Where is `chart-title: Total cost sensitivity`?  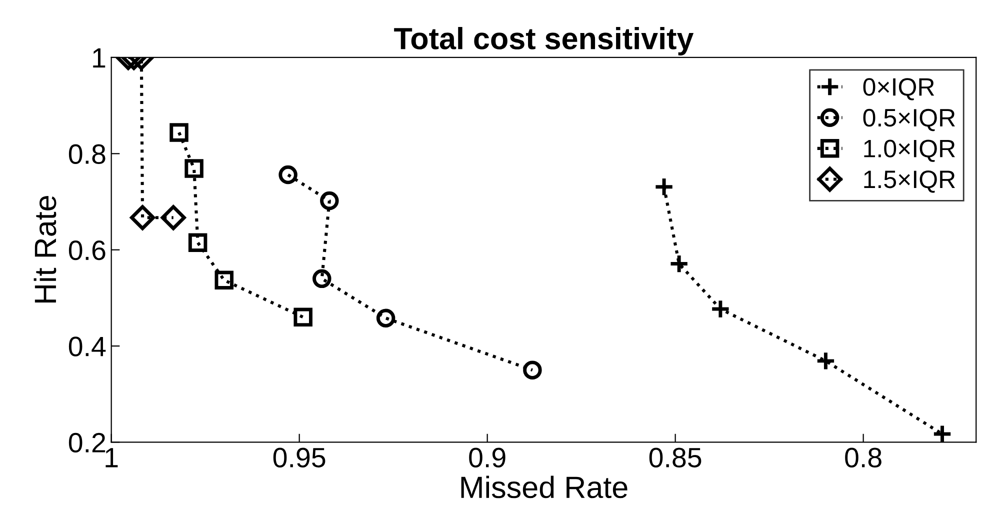
chart-title: Total cost sensitivity is located at coordinates (544, 41).